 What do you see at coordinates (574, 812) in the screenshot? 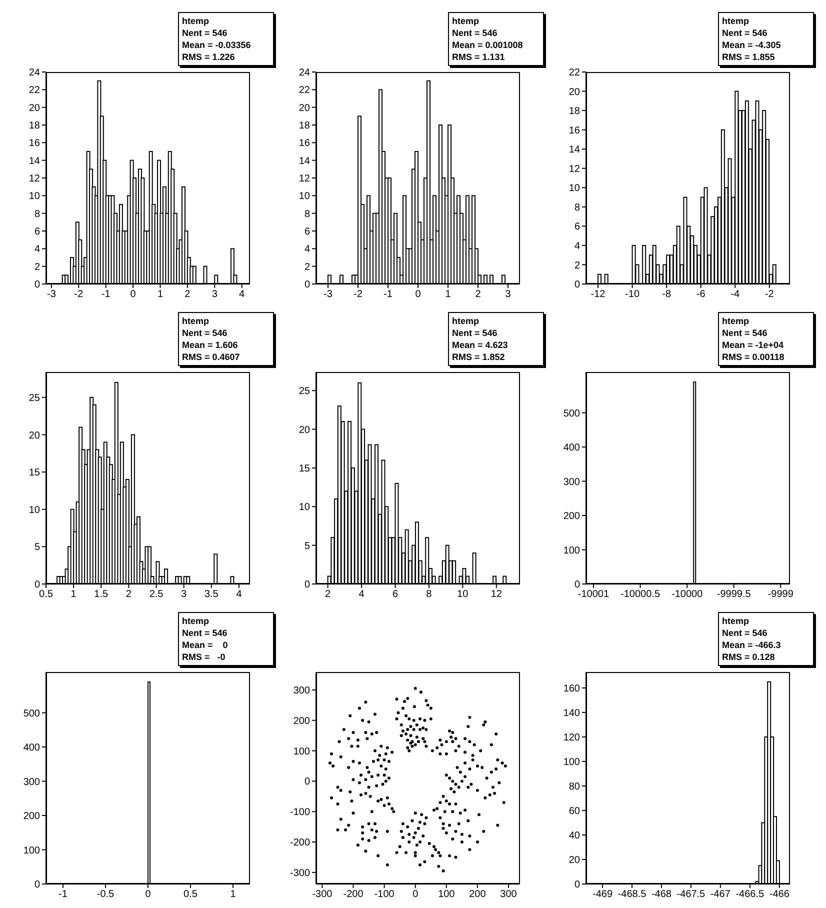
I see `y-tick-label: 60` at bounding box center [574, 812].